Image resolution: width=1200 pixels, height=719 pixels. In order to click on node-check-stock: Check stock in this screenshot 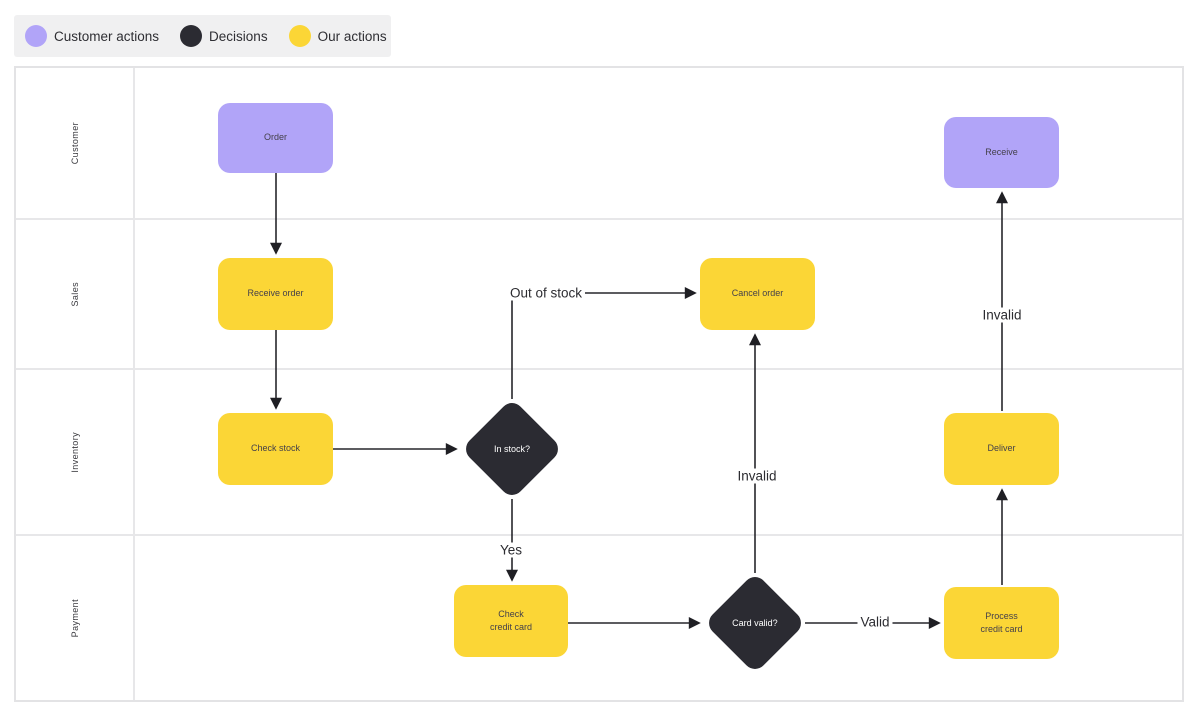, I will do `click(275, 449)`.